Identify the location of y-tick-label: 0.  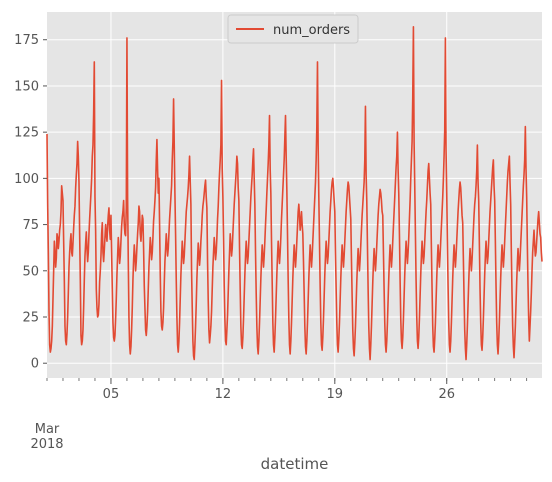
(35, 364).